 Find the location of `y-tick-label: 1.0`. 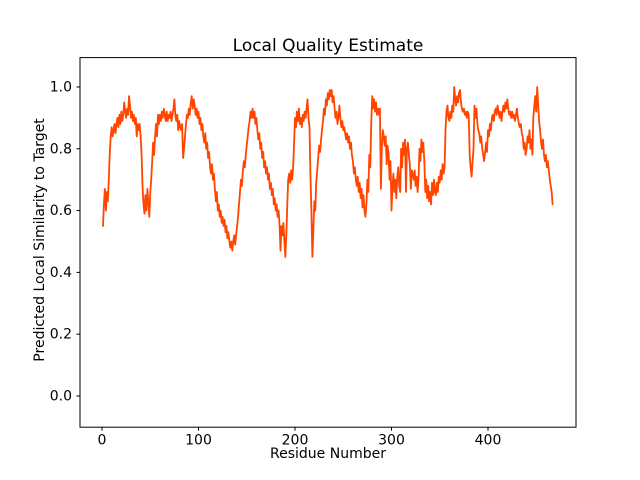

y-tick-label: 1.0 is located at coordinates (61, 87).